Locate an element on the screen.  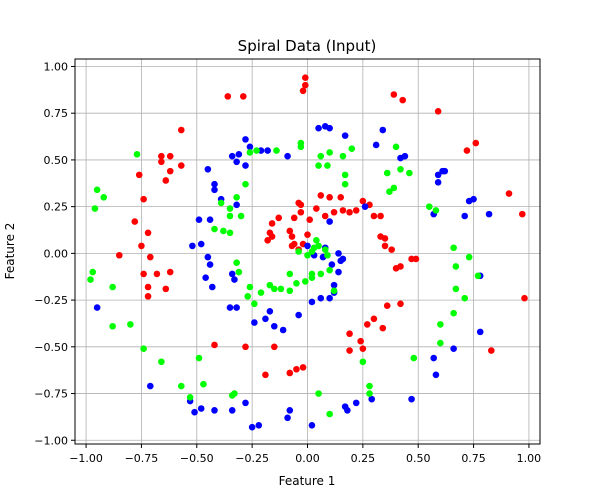
y-tick-label: −1.00 is located at coordinates (51, 440).